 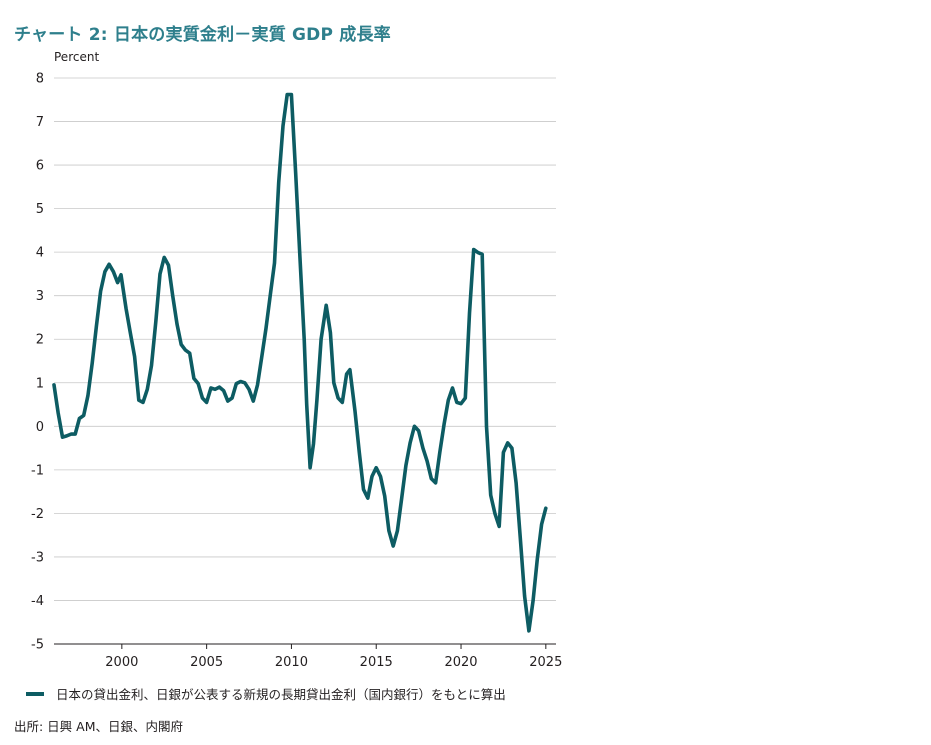 What do you see at coordinates (37, 557) in the screenshot?
I see `y-tick-label: -3` at bounding box center [37, 557].